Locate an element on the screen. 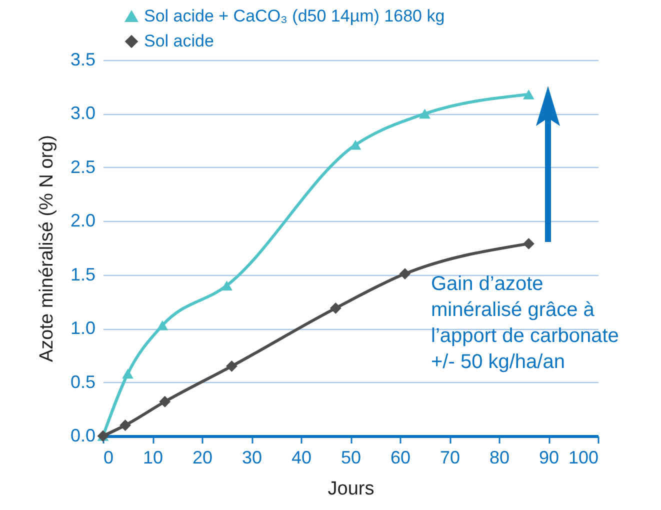 This screenshot has height=510, width=661. x-tick-label: 40 is located at coordinates (301, 458).